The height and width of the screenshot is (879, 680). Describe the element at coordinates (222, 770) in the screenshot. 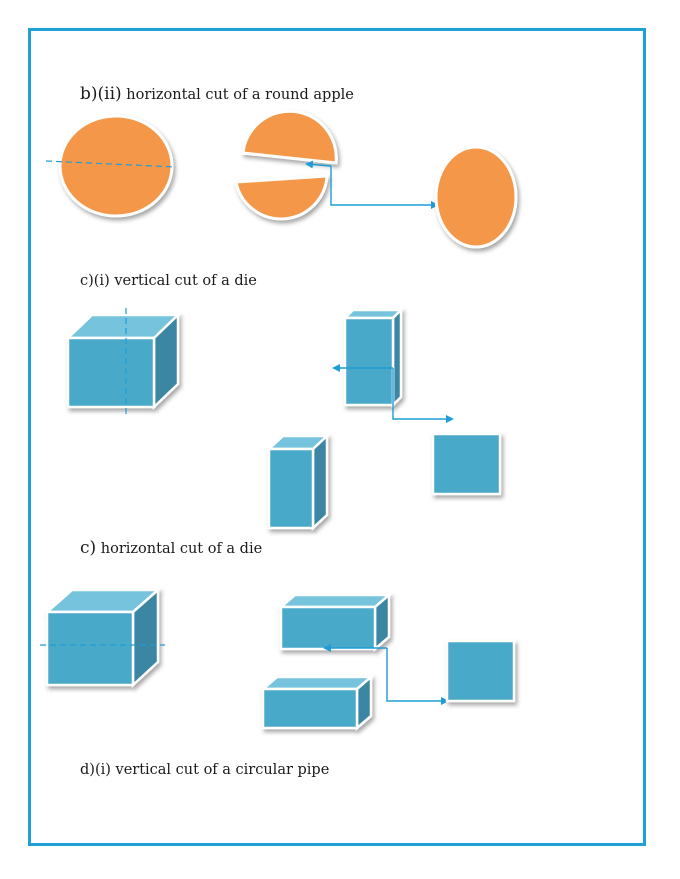

I see `caption-text: vertical cut of a circular pipe` at that location.